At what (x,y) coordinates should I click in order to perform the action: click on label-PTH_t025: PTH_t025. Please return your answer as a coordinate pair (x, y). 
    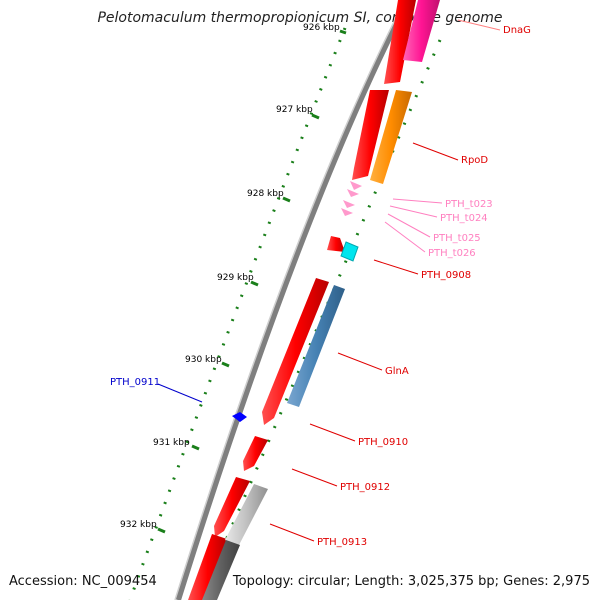
    Looking at the image, I should click on (457, 238).